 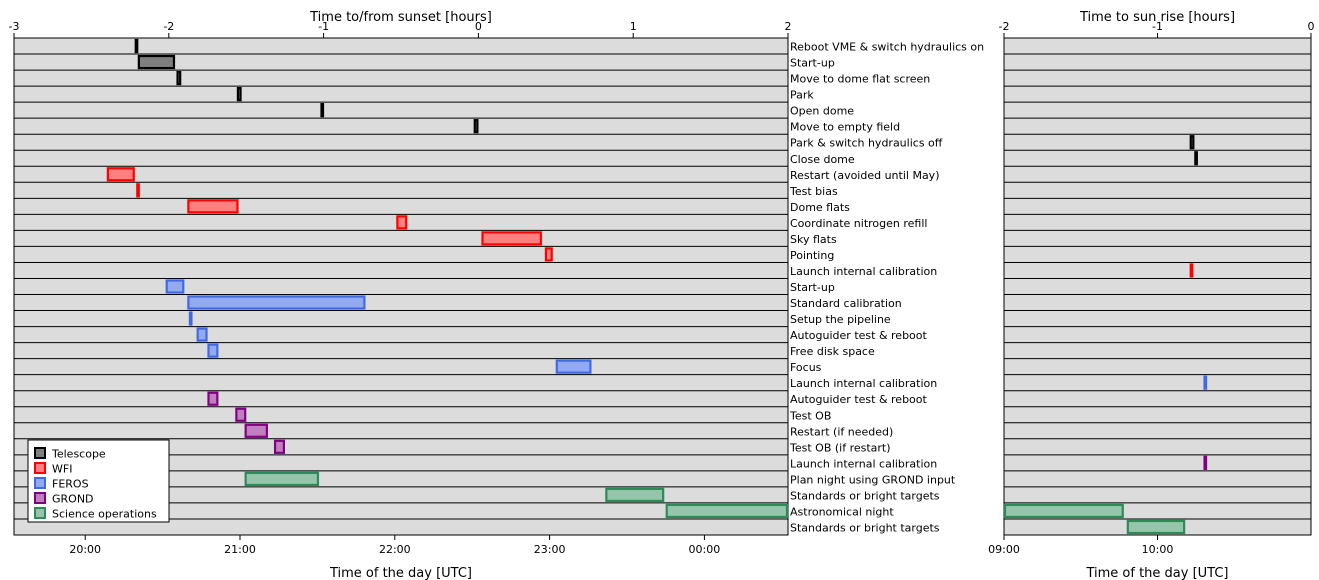 What do you see at coordinates (841, 431) in the screenshot?
I see `task-label: Restart (if needed)` at bounding box center [841, 431].